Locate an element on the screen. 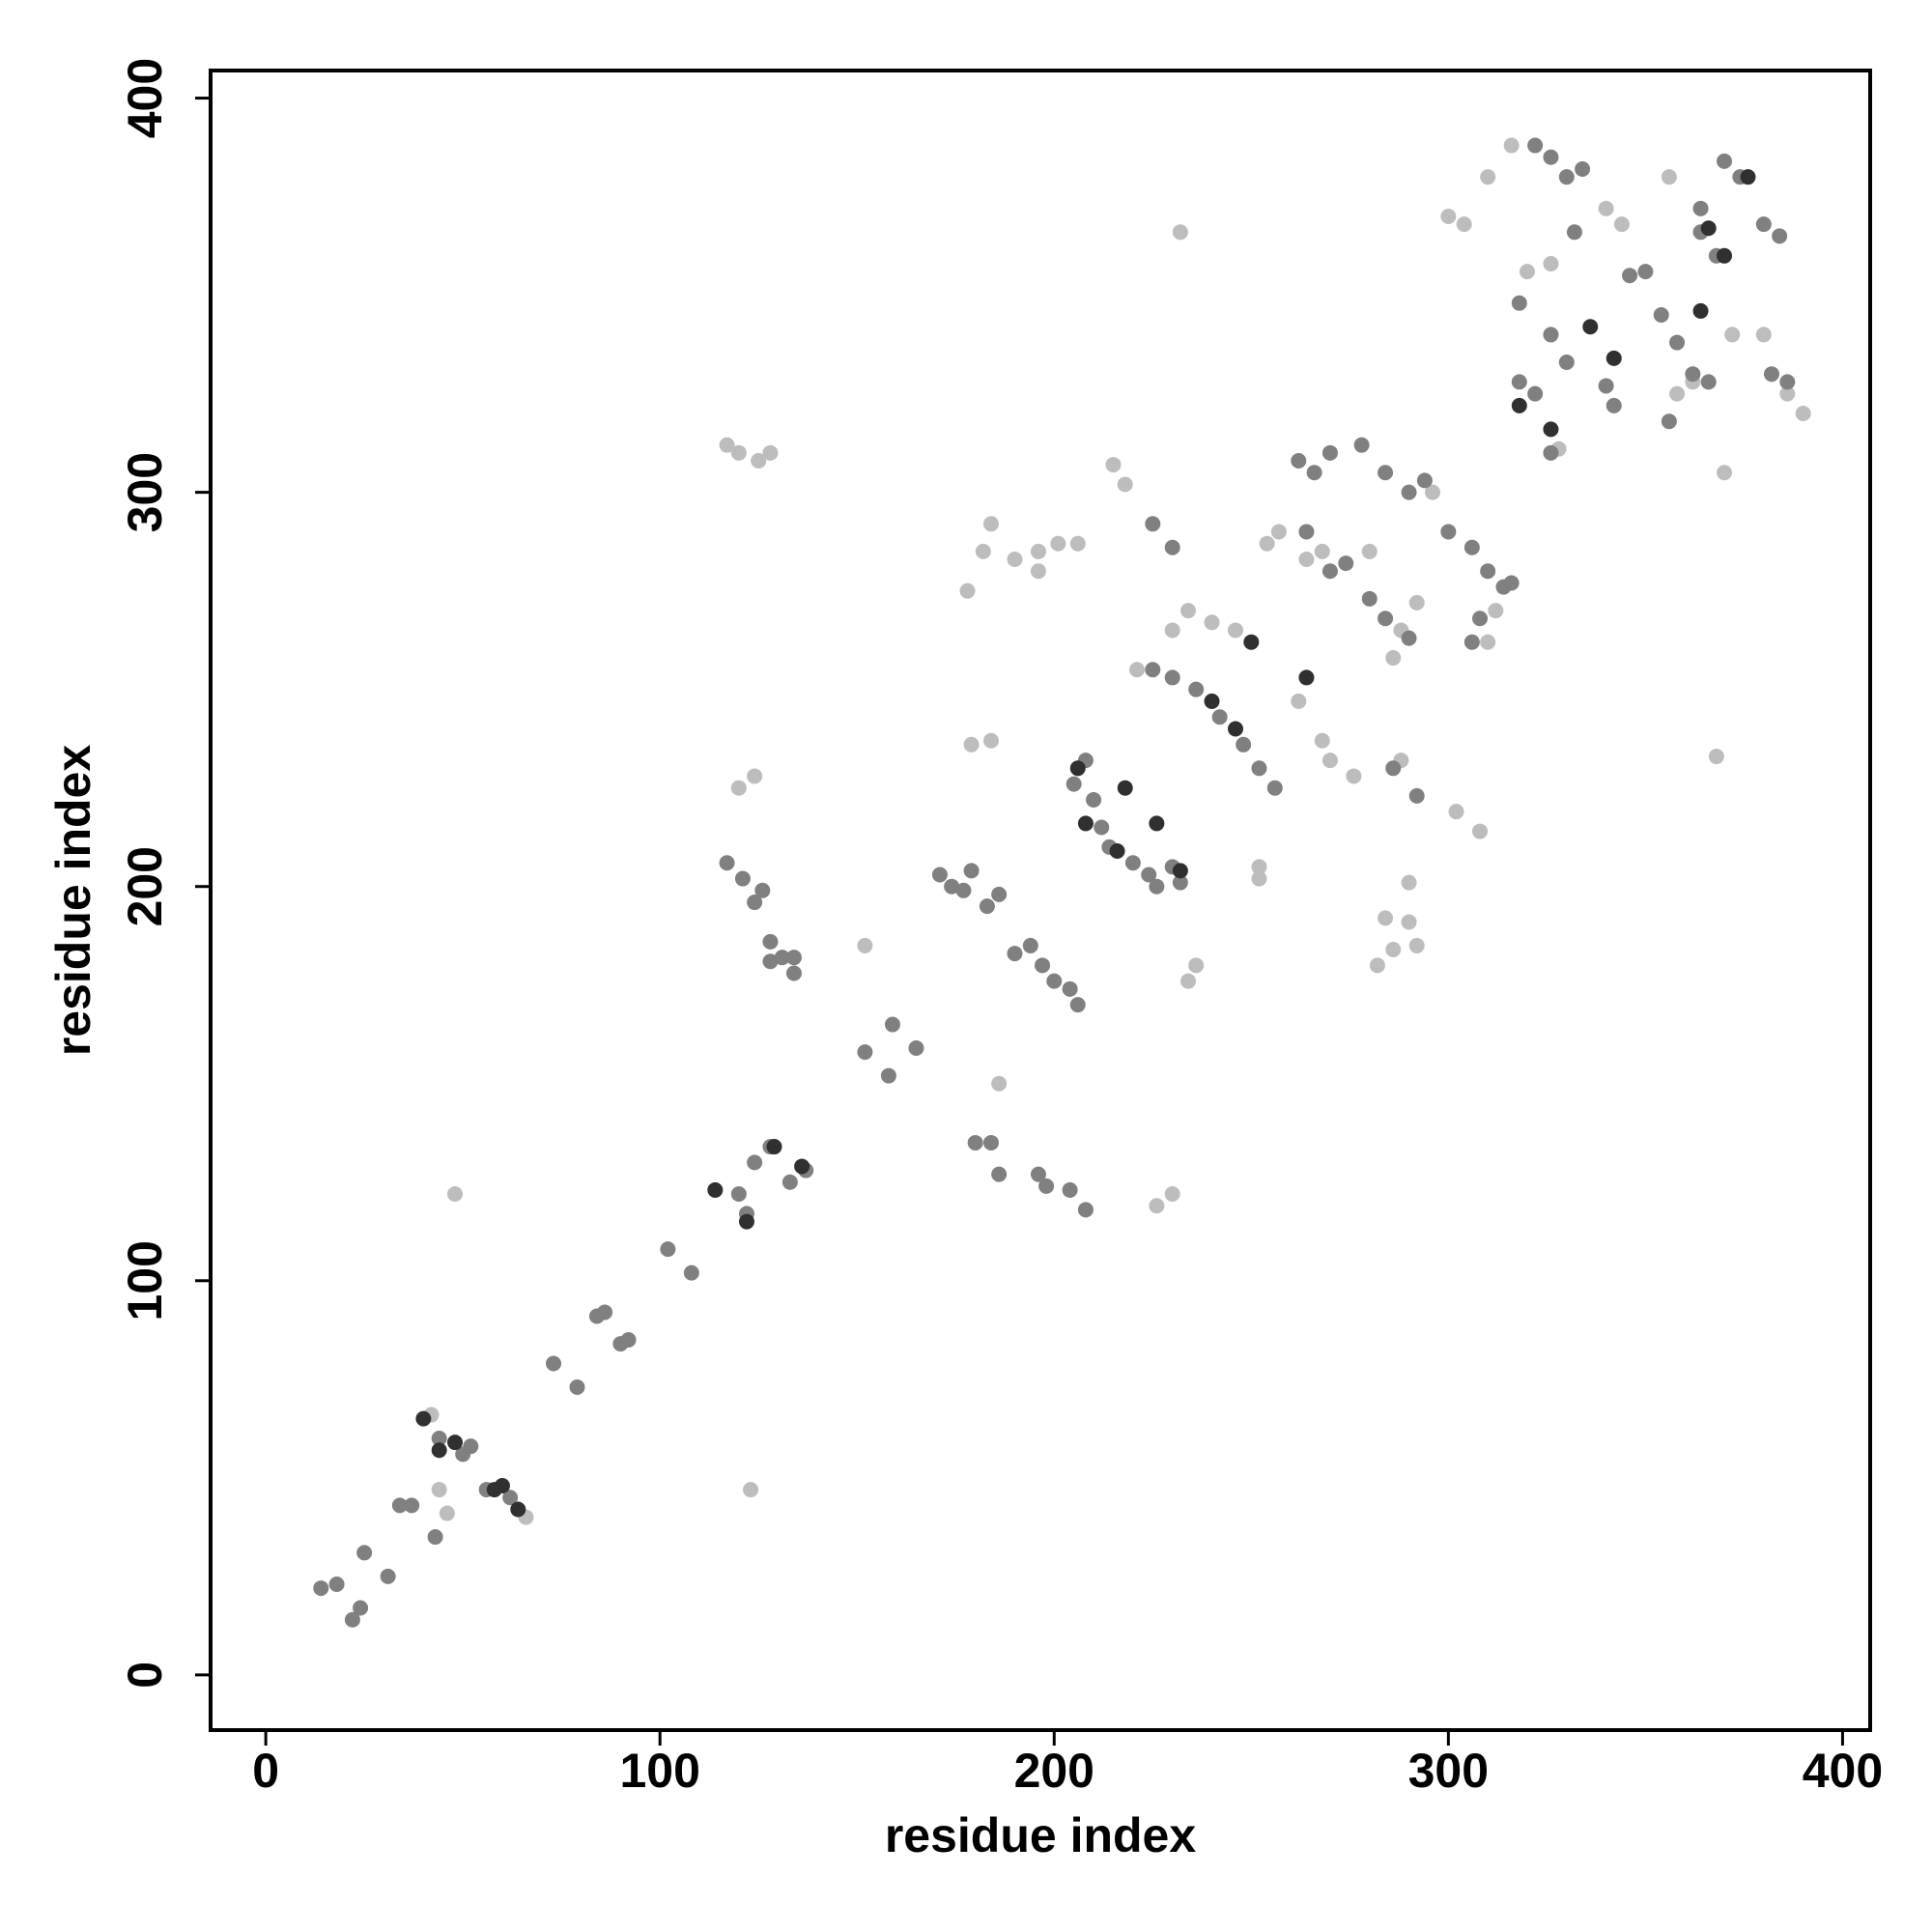 This screenshot has height=1932, width=1932. x-tick-label: 400 is located at coordinates (1843, 1771).